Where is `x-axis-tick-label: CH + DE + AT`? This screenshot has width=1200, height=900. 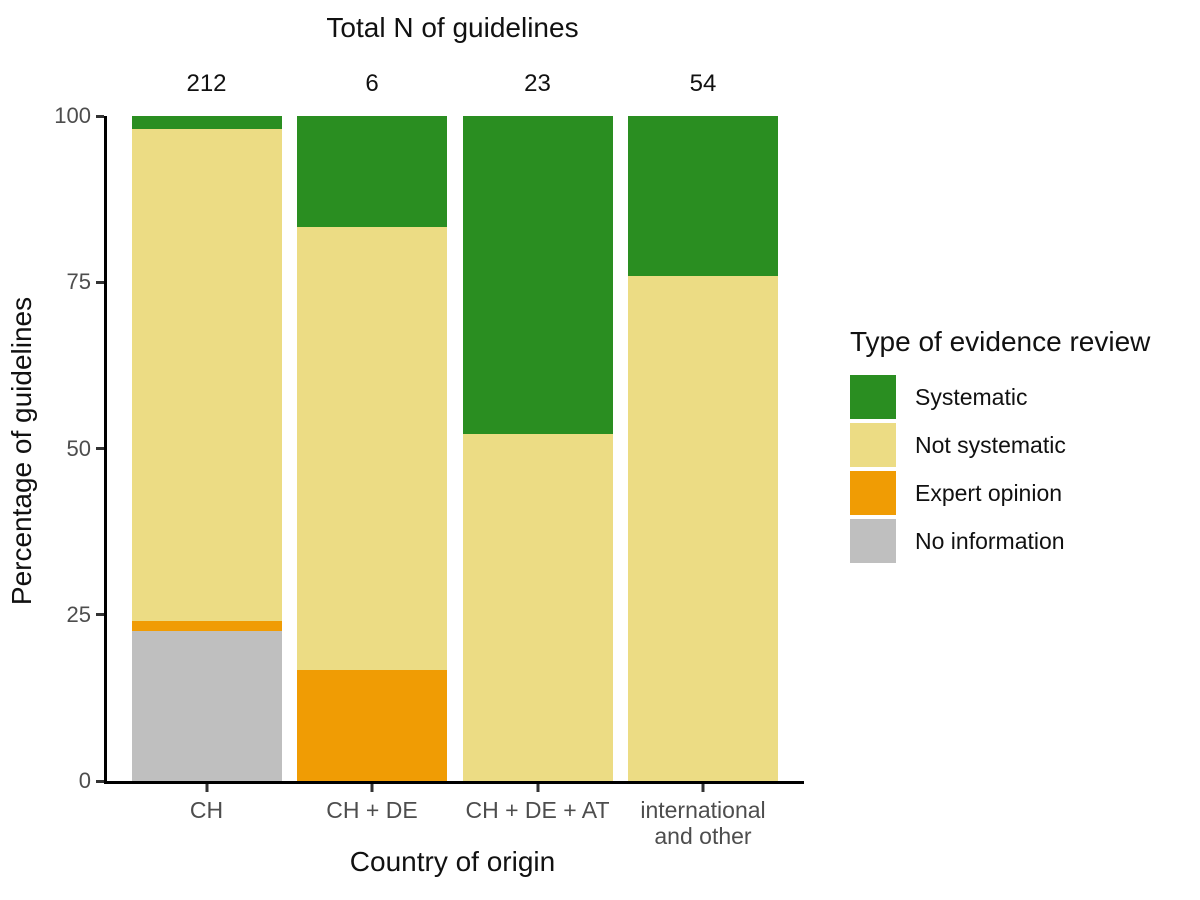
x-axis-tick-label: CH + DE + AT is located at coordinates (537, 810).